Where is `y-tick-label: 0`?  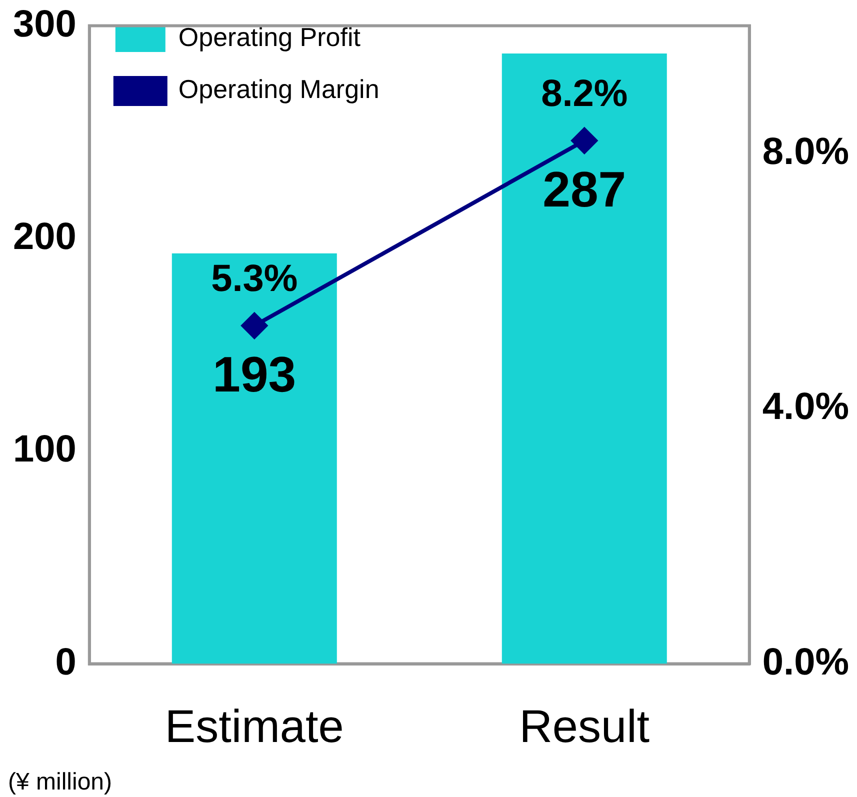
y-tick-label: 0 is located at coordinates (65, 662).